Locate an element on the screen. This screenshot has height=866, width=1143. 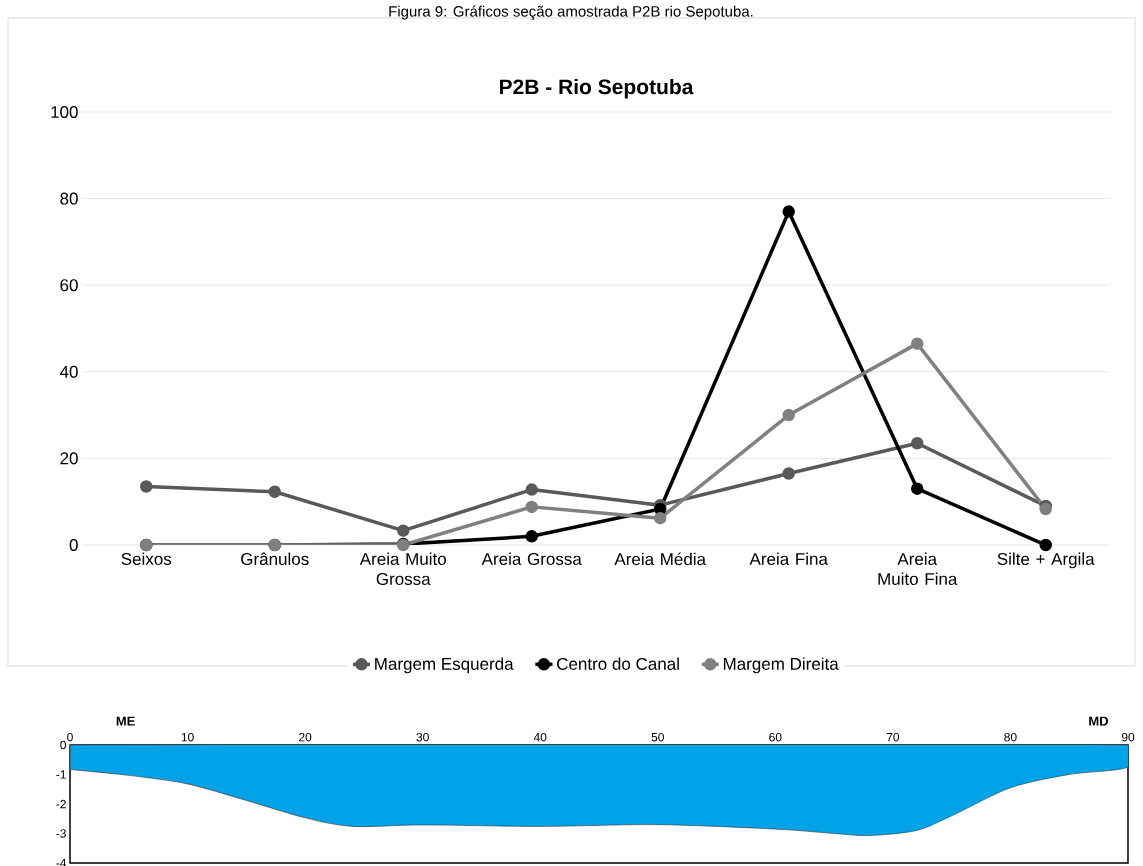
x-tick-label: Areia Média is located at coordinates (660, 559).